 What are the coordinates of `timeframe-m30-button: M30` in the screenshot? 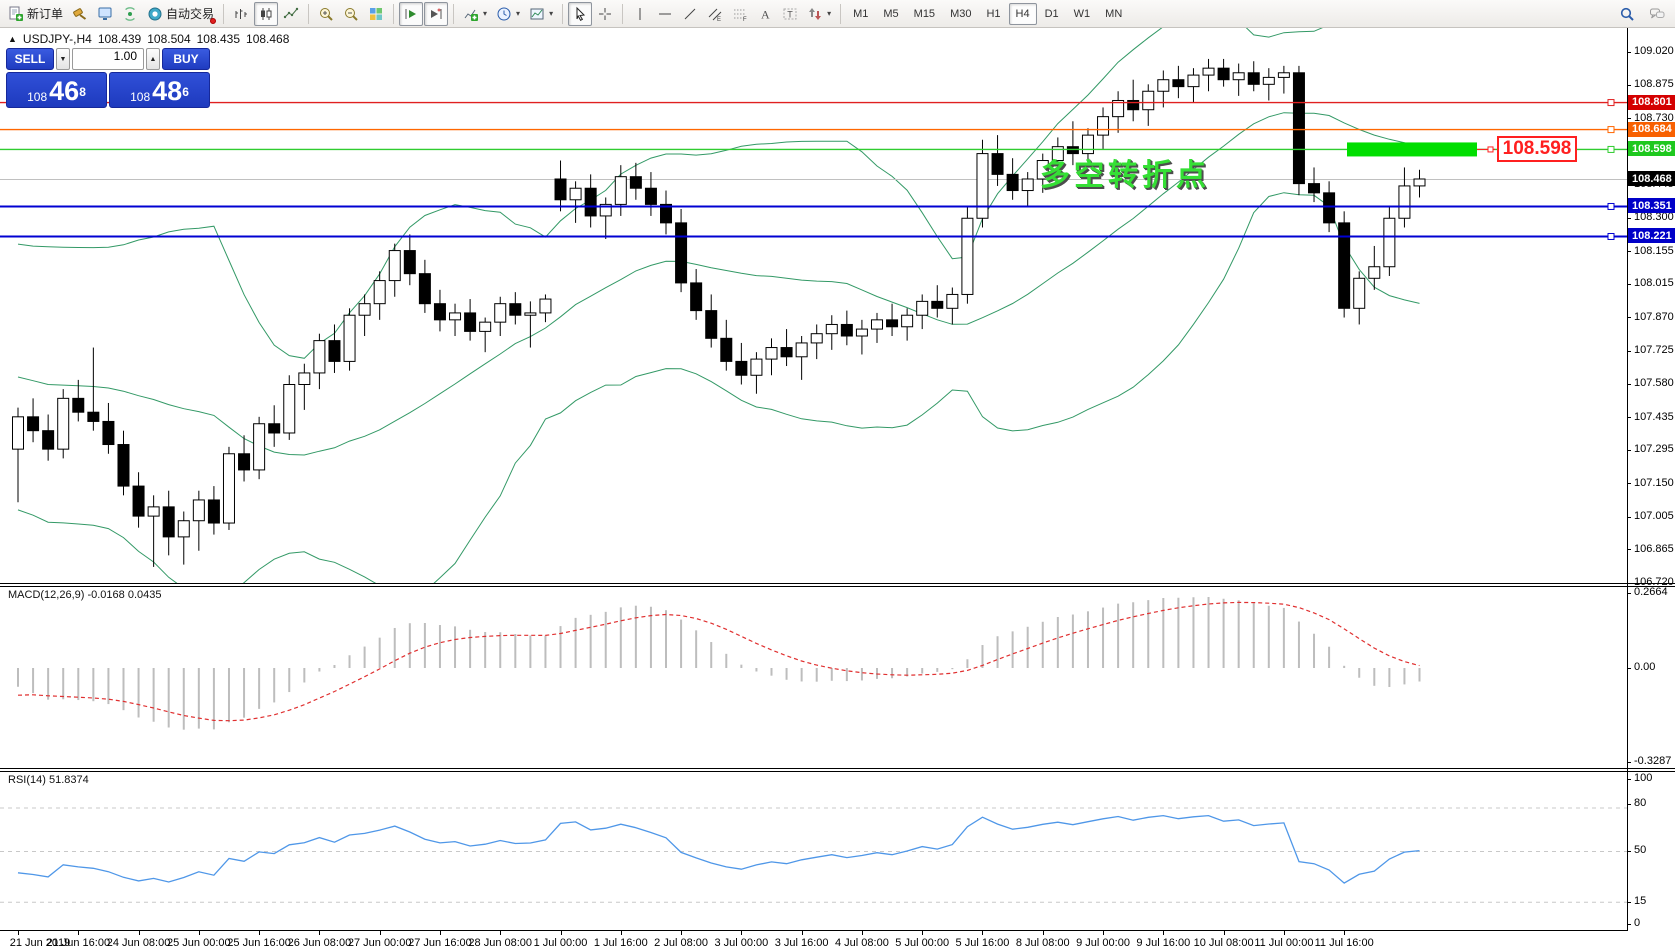 It's located at (961, 13).